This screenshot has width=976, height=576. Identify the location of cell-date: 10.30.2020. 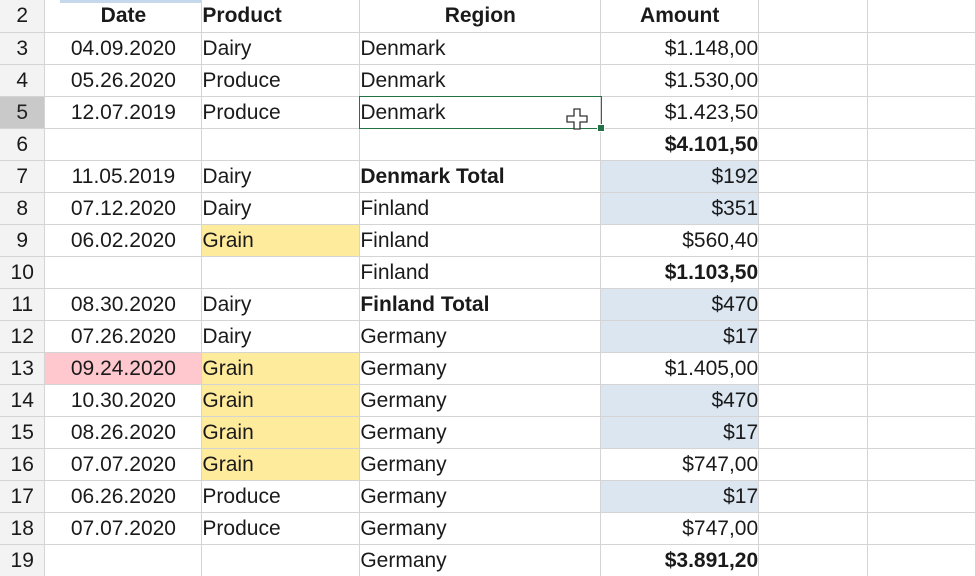
(123, 400).